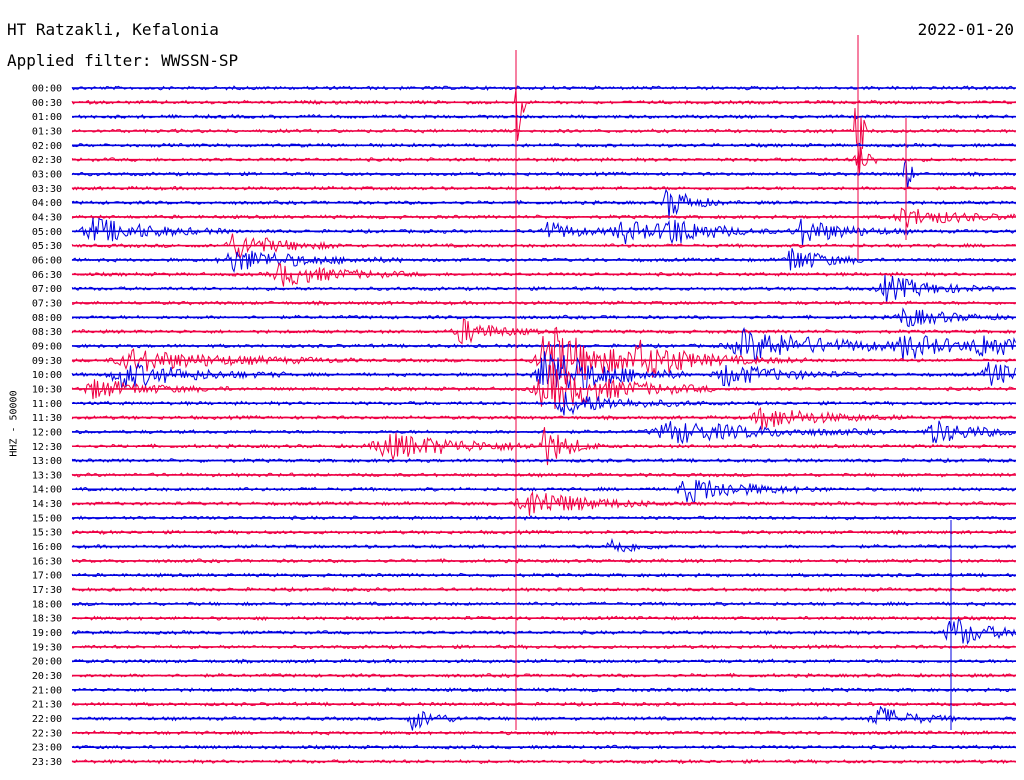 The image size is (1024, 780). What do you see at coordinates (47, 217) in the screenshot?
I see `time-label: 04:30` at bounding box center [47, 217].